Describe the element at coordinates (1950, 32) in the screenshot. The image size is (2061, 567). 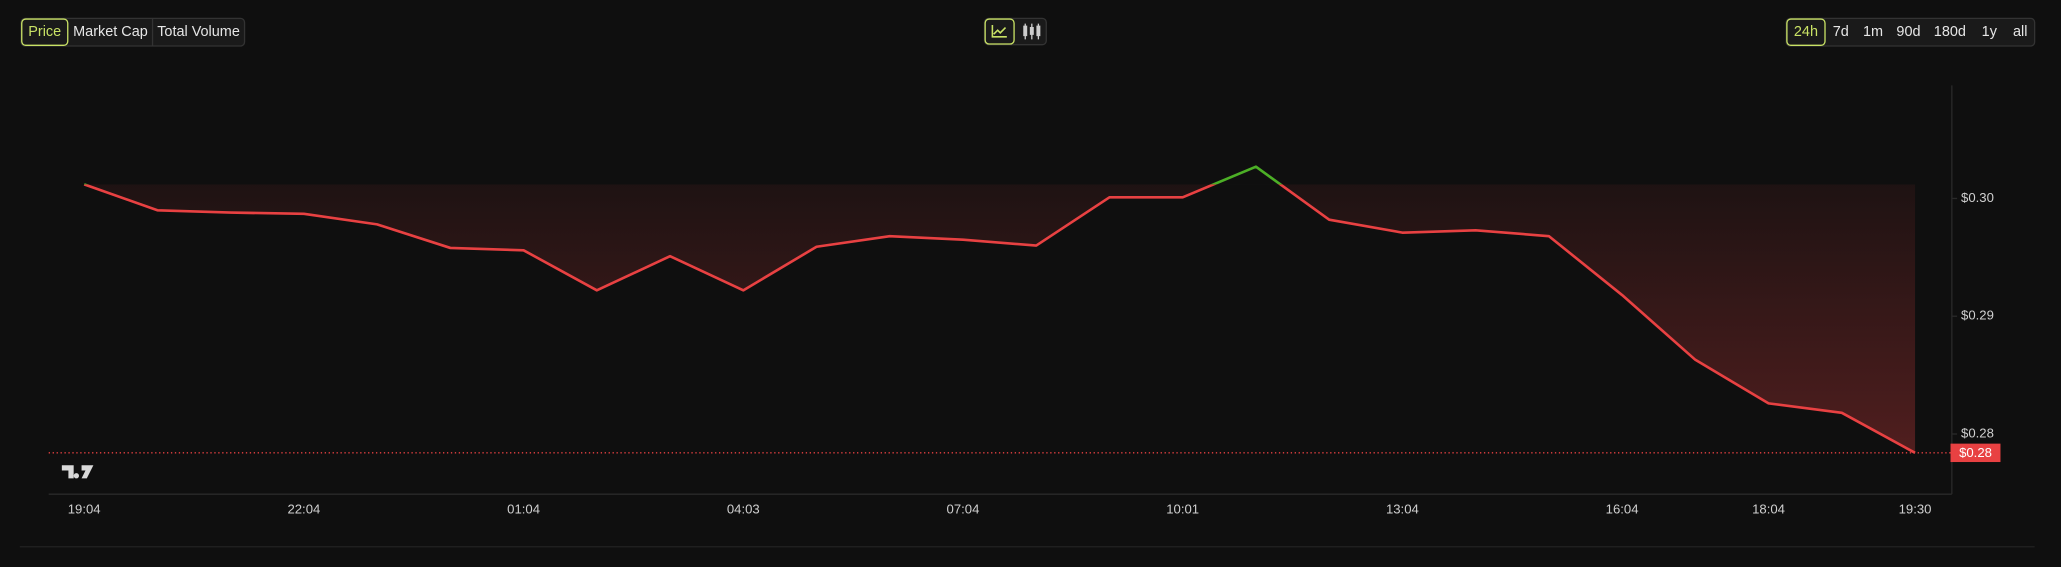
I see `interval-button: 180d` at that location.